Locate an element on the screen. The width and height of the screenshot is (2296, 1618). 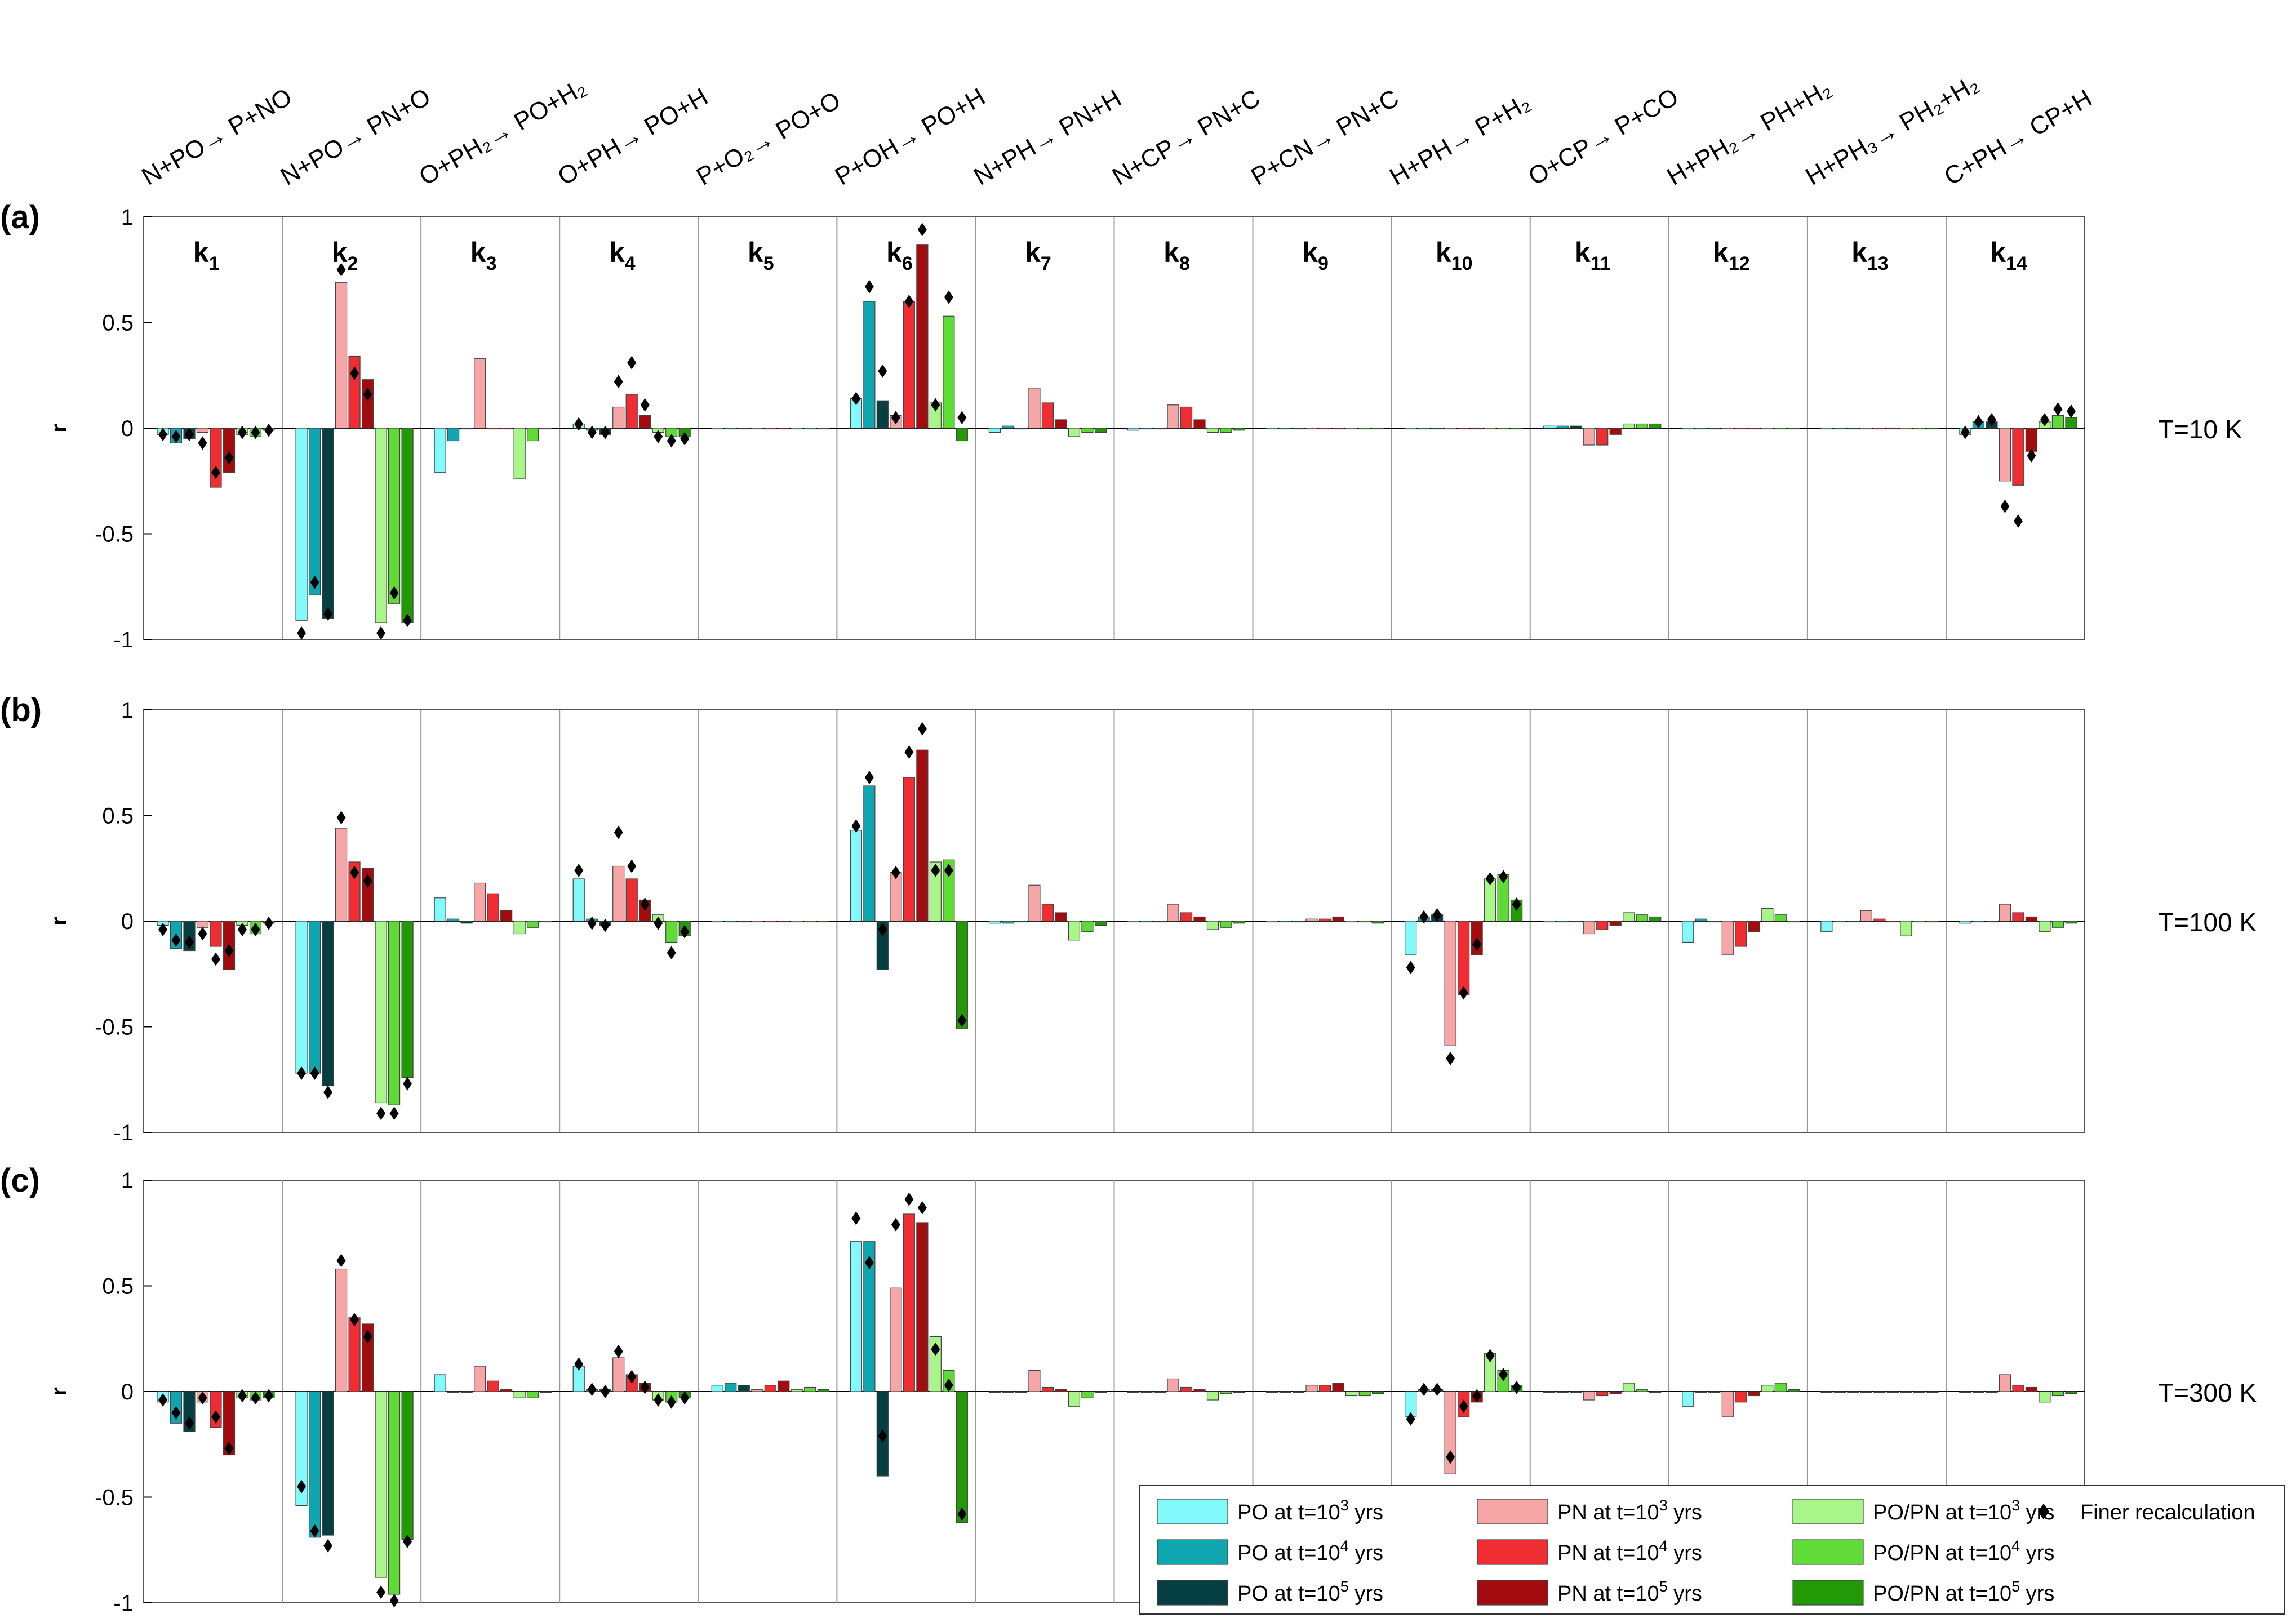
legend-marker is located at coordinates (2043, 1511).